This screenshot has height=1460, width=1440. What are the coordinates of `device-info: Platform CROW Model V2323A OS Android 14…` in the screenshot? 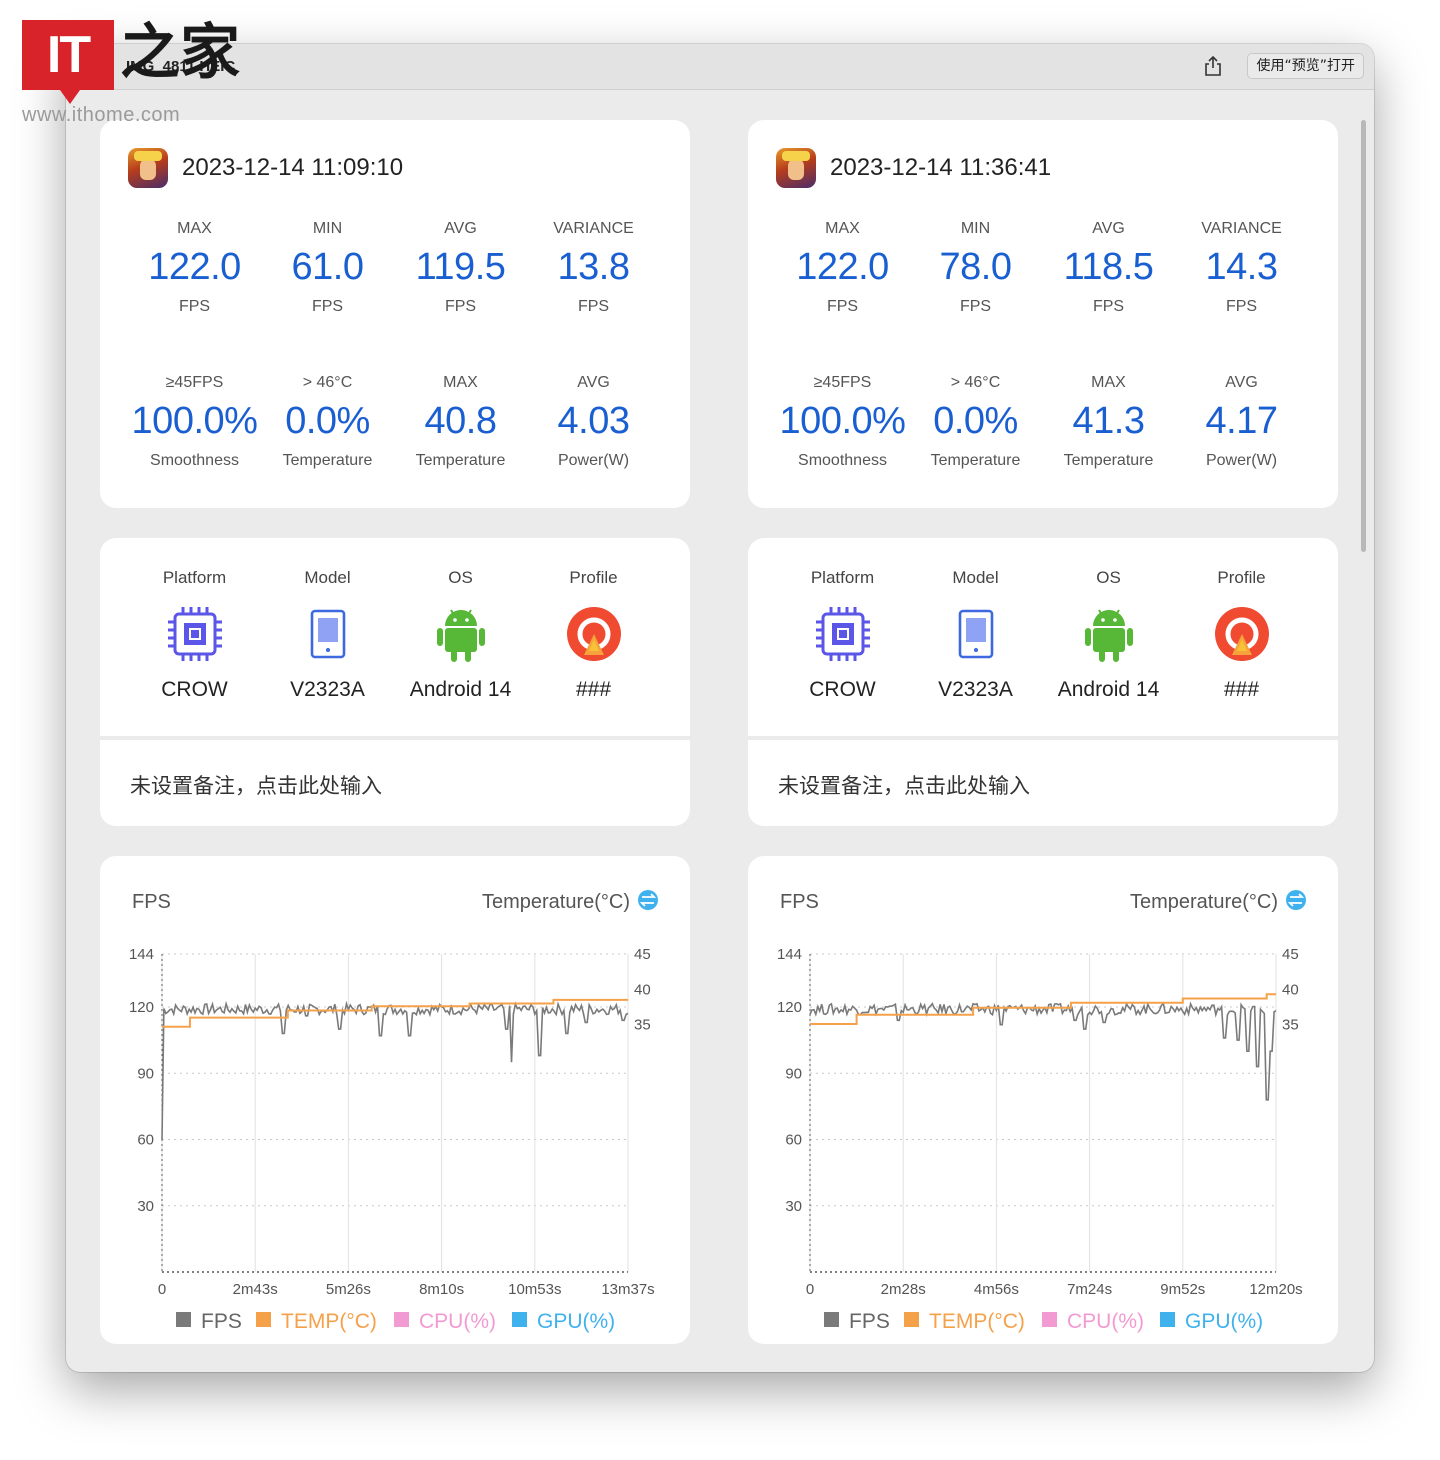 It's located at (1042, 635).